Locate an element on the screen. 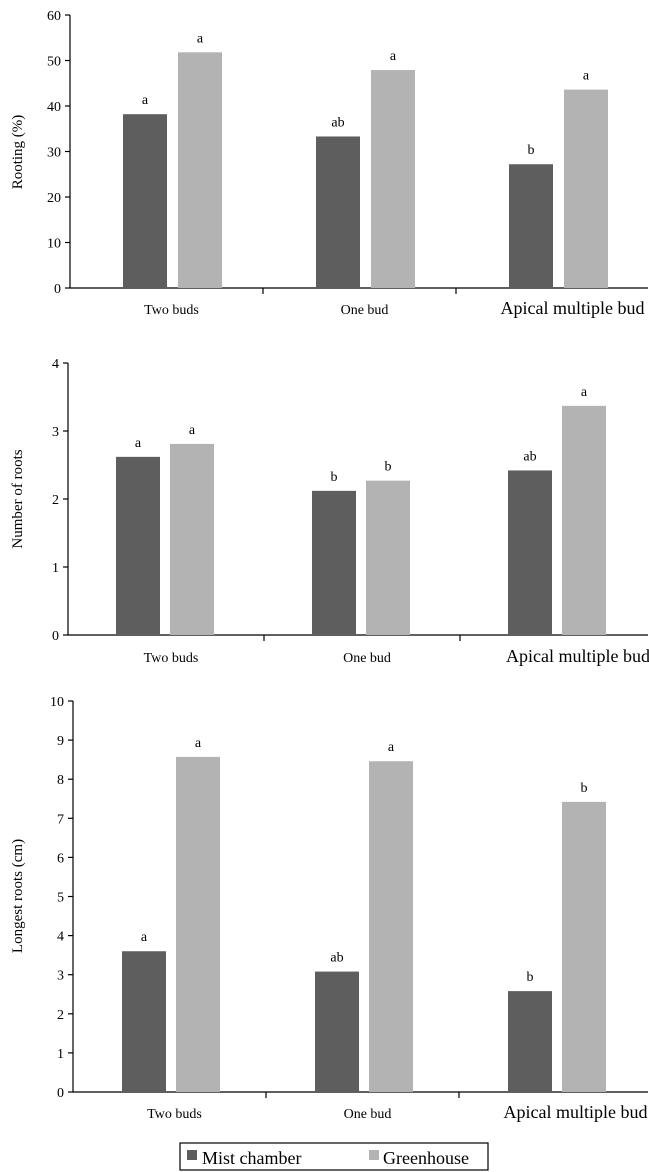 This screenshot has height=1172, width=649. y-axis-label: Longest roots (cm) is located at coordinates (18, 896).